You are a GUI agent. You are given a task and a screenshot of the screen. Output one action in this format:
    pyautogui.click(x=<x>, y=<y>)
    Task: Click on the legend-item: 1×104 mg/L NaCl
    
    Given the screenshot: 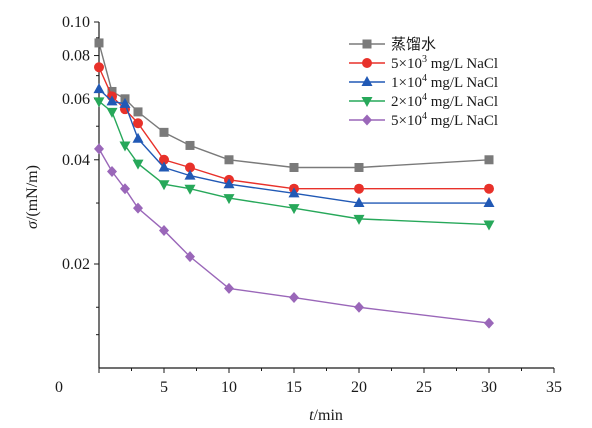 What is the action you would take?
    pyautogui.click(x=423, y=82)
    